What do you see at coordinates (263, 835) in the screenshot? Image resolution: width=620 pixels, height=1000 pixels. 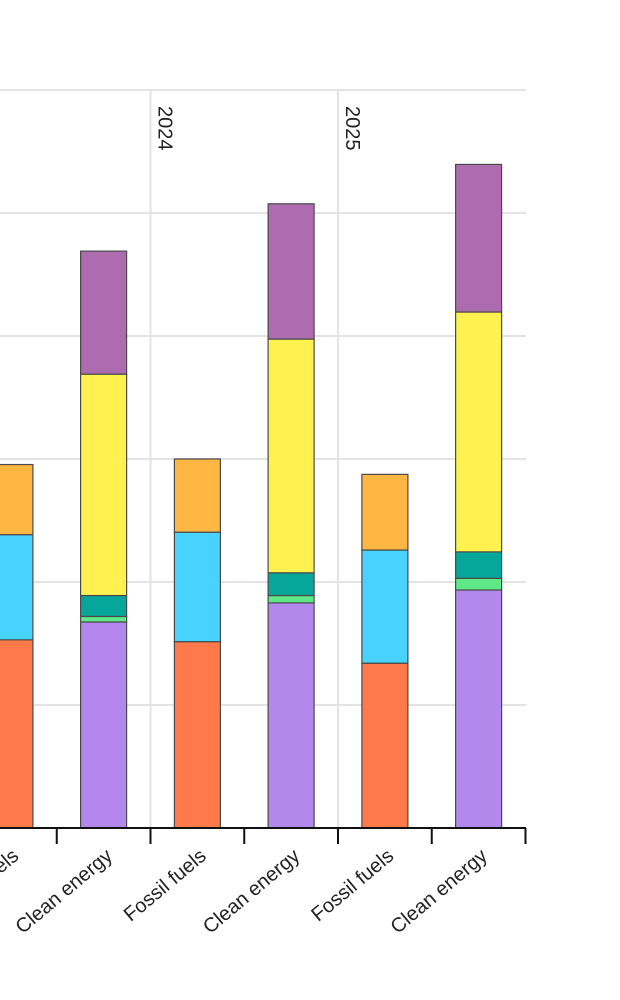 I see `axis-layer` at bounding box center [263, 835].